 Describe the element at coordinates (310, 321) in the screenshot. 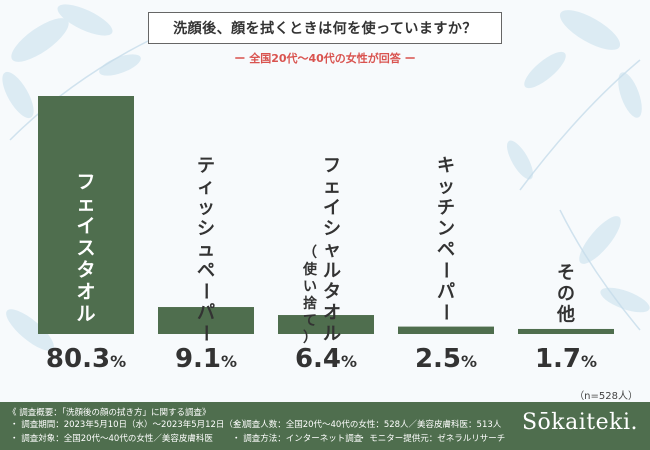

I see `svg-text: て` at that location.